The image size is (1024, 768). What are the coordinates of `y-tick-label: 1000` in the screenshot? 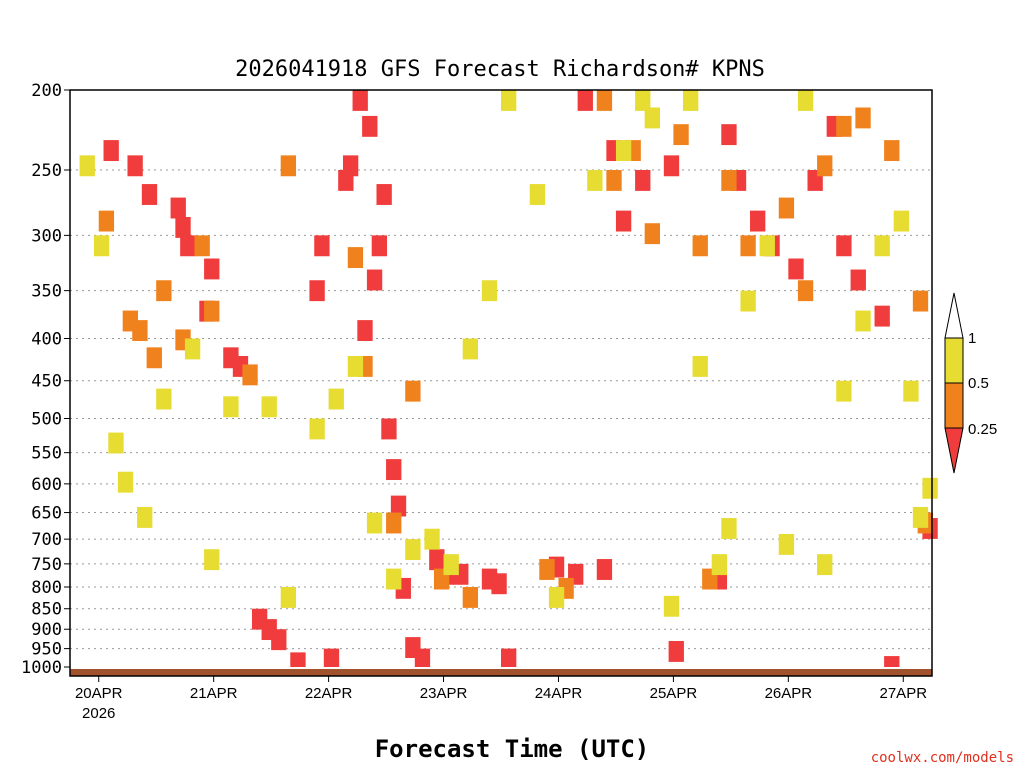 It's located at (41, 668).